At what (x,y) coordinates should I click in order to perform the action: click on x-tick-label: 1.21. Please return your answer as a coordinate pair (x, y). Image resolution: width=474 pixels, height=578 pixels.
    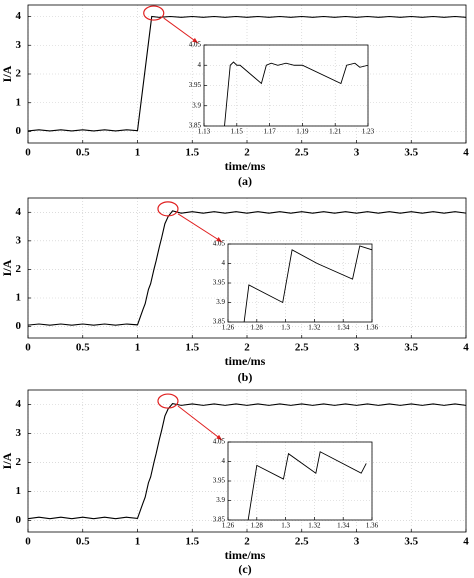
    Looking at the image, I should click on (335, 132).